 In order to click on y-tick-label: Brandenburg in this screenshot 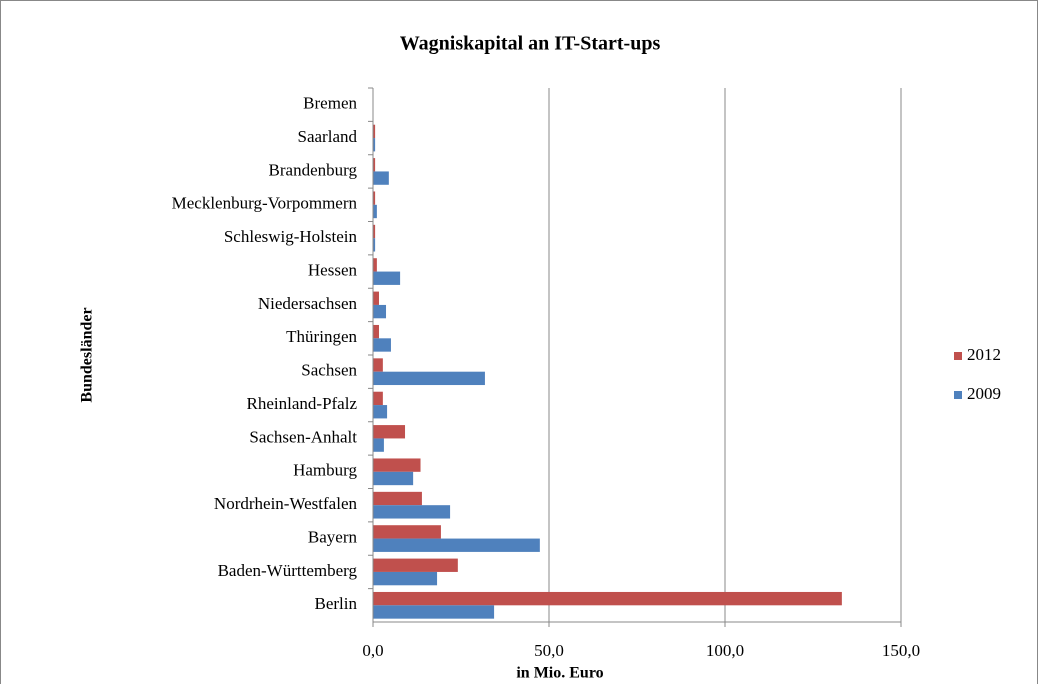, I will do `click(313, 169)`.